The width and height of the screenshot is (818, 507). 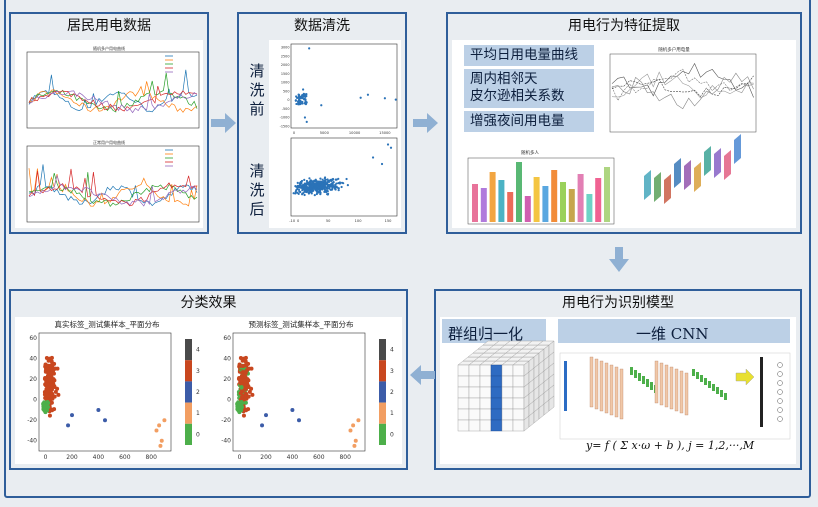 I want to click on panel-title: 用电行为识别模型, so click(x=618, y=303).